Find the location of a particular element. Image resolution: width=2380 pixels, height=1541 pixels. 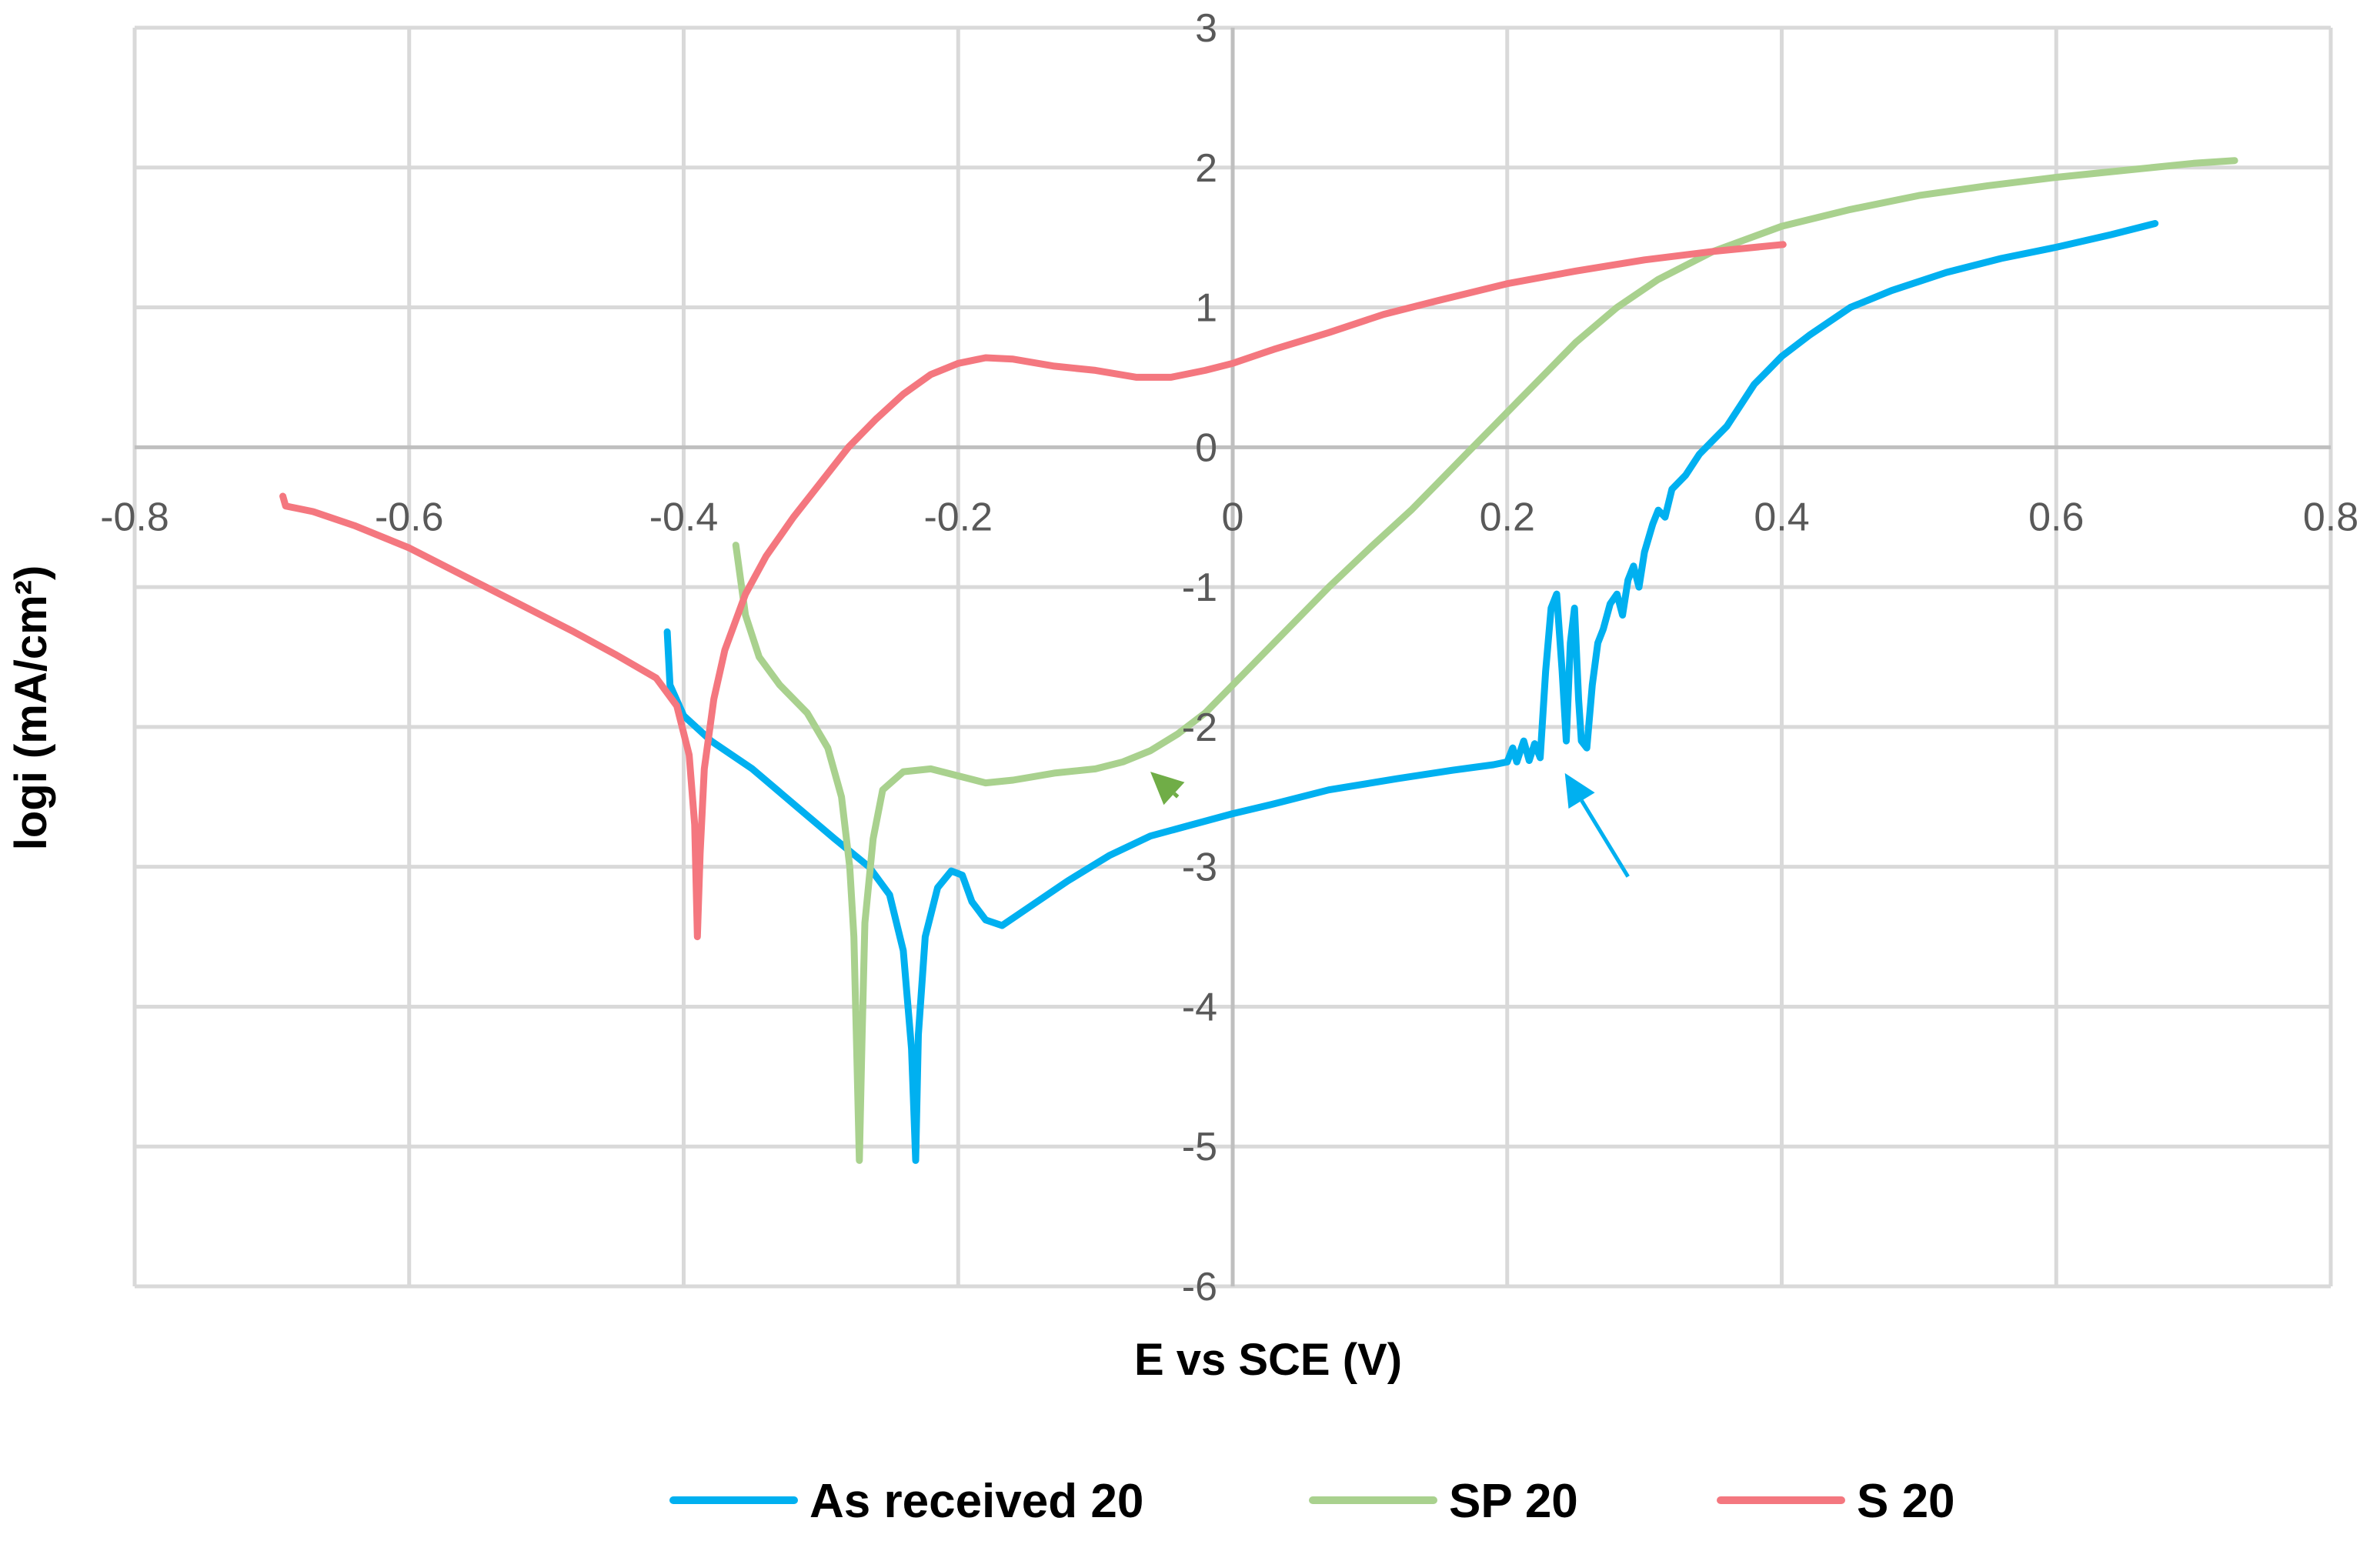

y-tick-label: -6 is located at coordinates (1199, 1287).